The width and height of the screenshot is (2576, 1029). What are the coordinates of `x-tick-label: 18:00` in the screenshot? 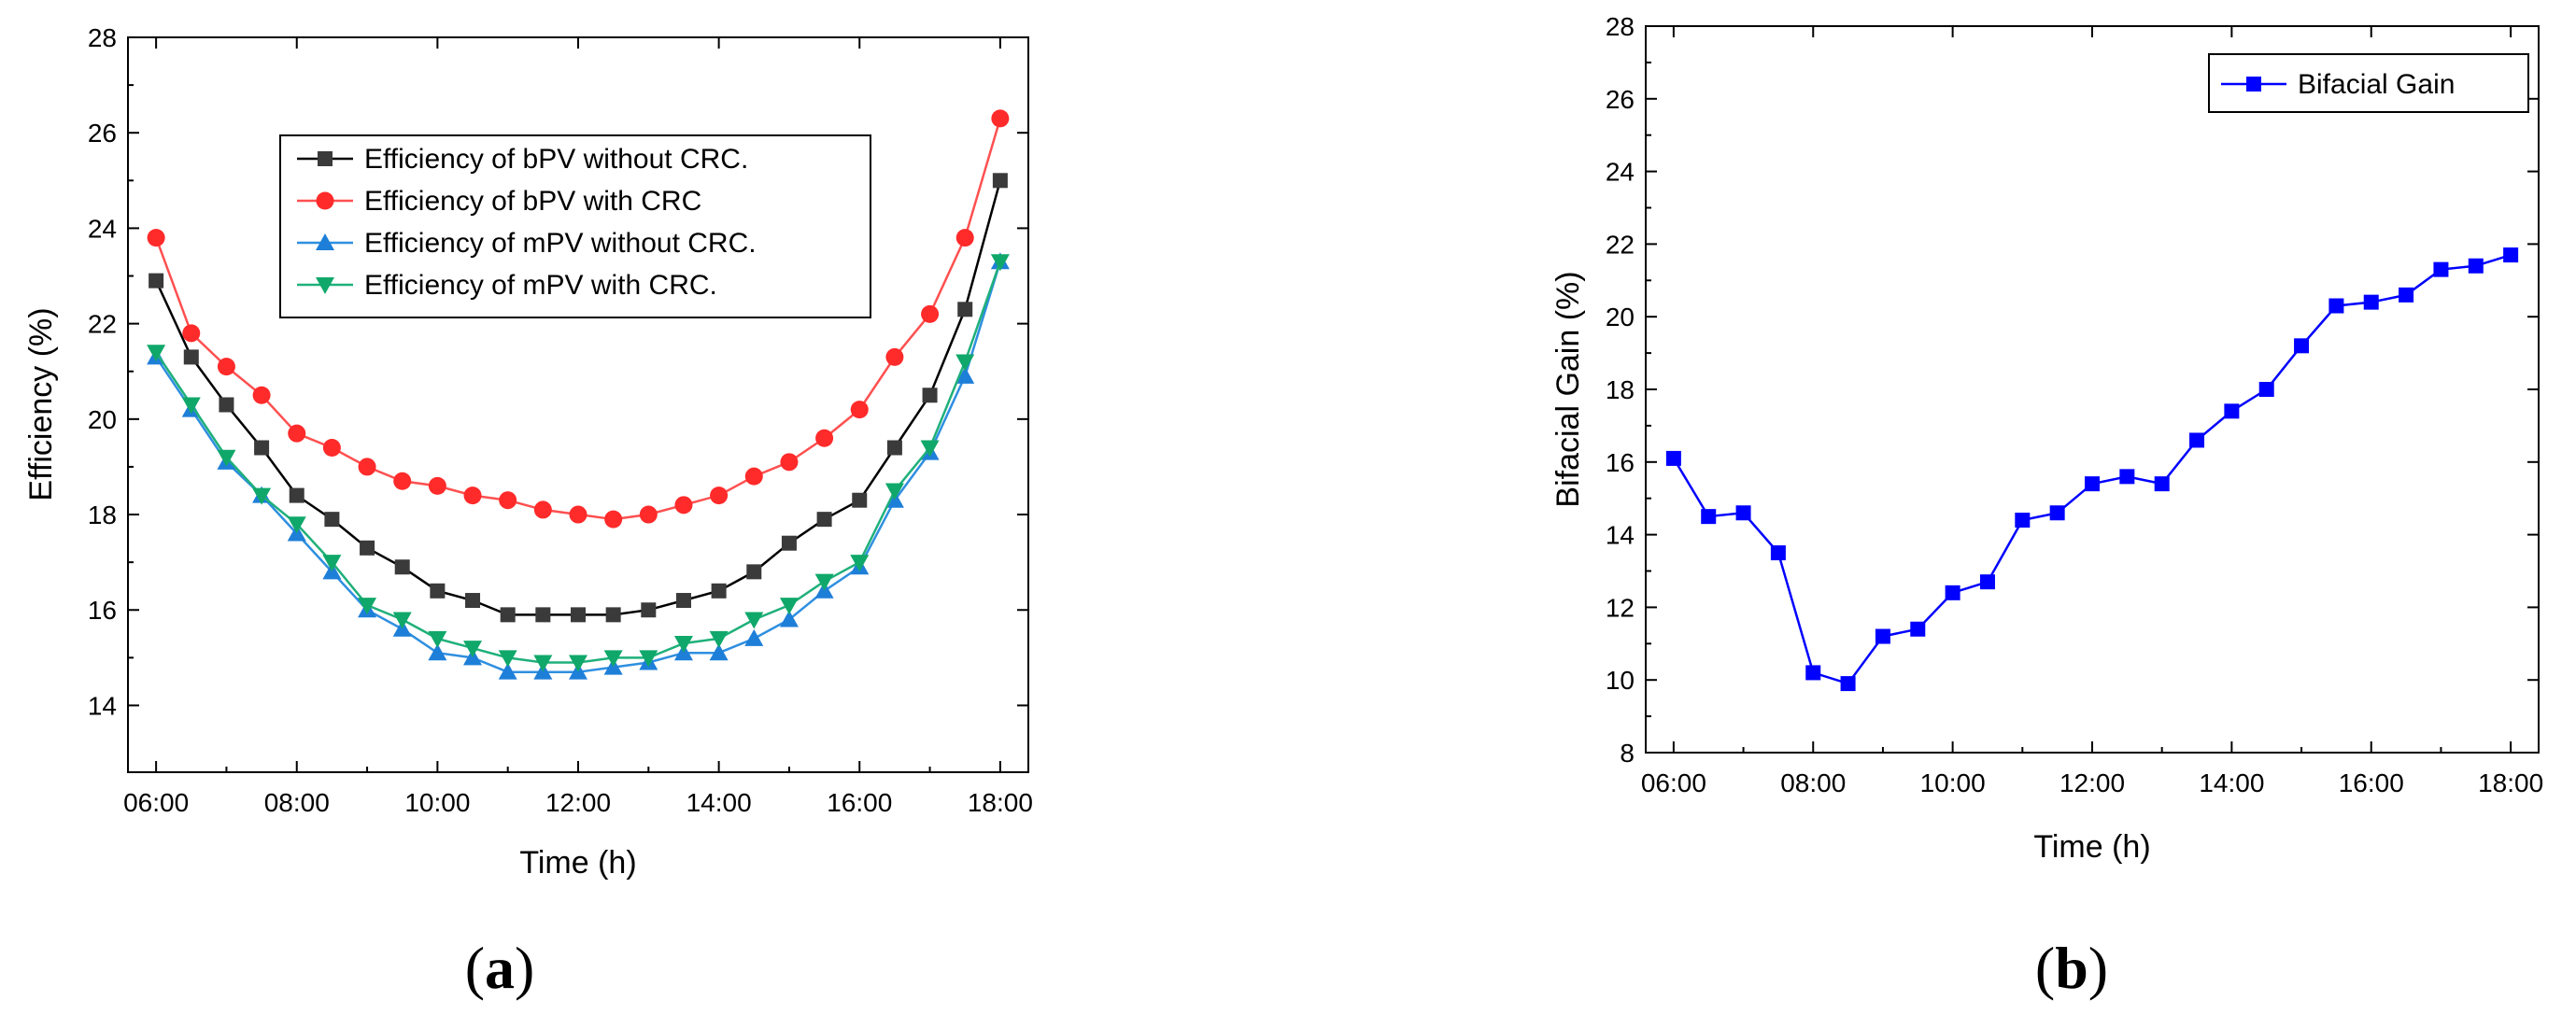 It's located at (1000, 802).